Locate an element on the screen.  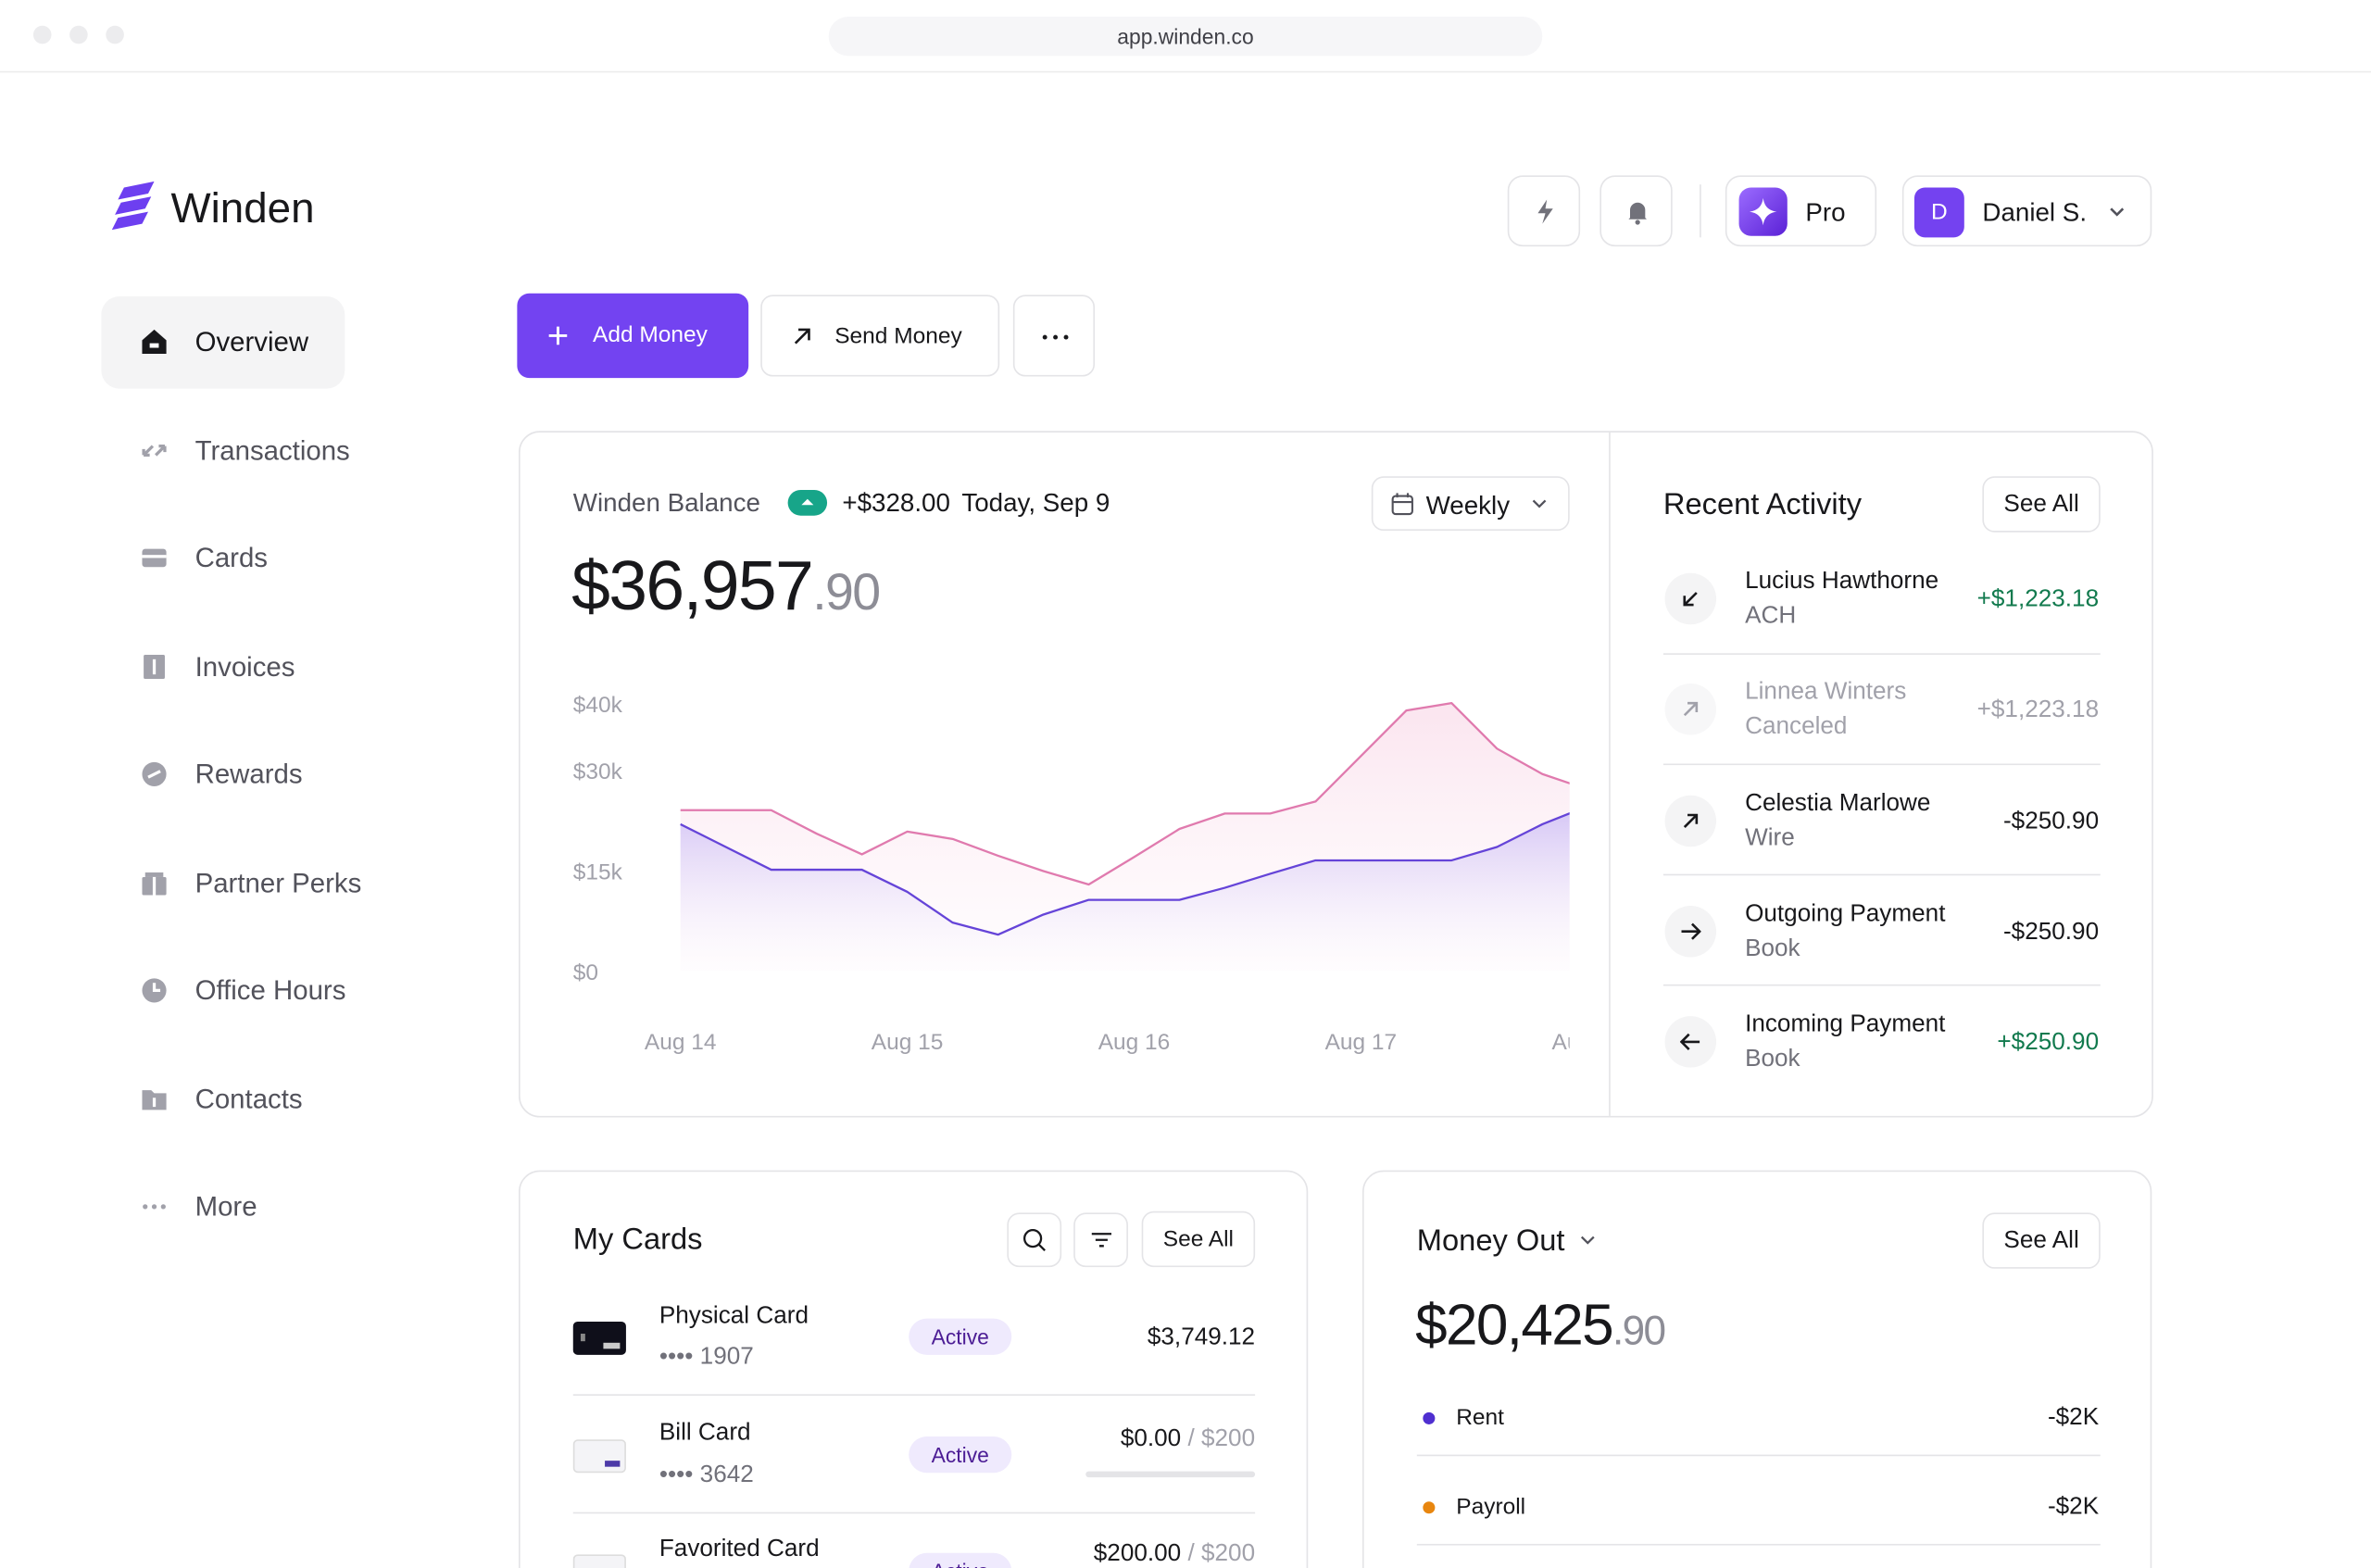
nav-item: More is located at coordinates (225, 1207).